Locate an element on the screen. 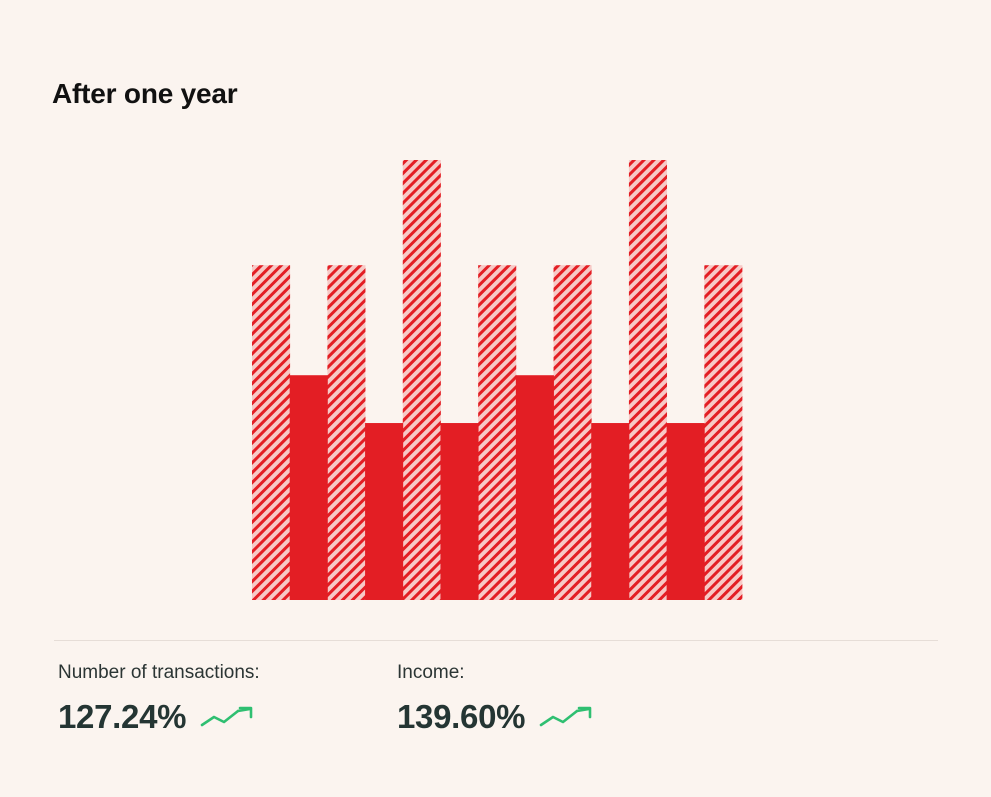  stat-income-value: 139.60% is located at coordinates (461, 716).